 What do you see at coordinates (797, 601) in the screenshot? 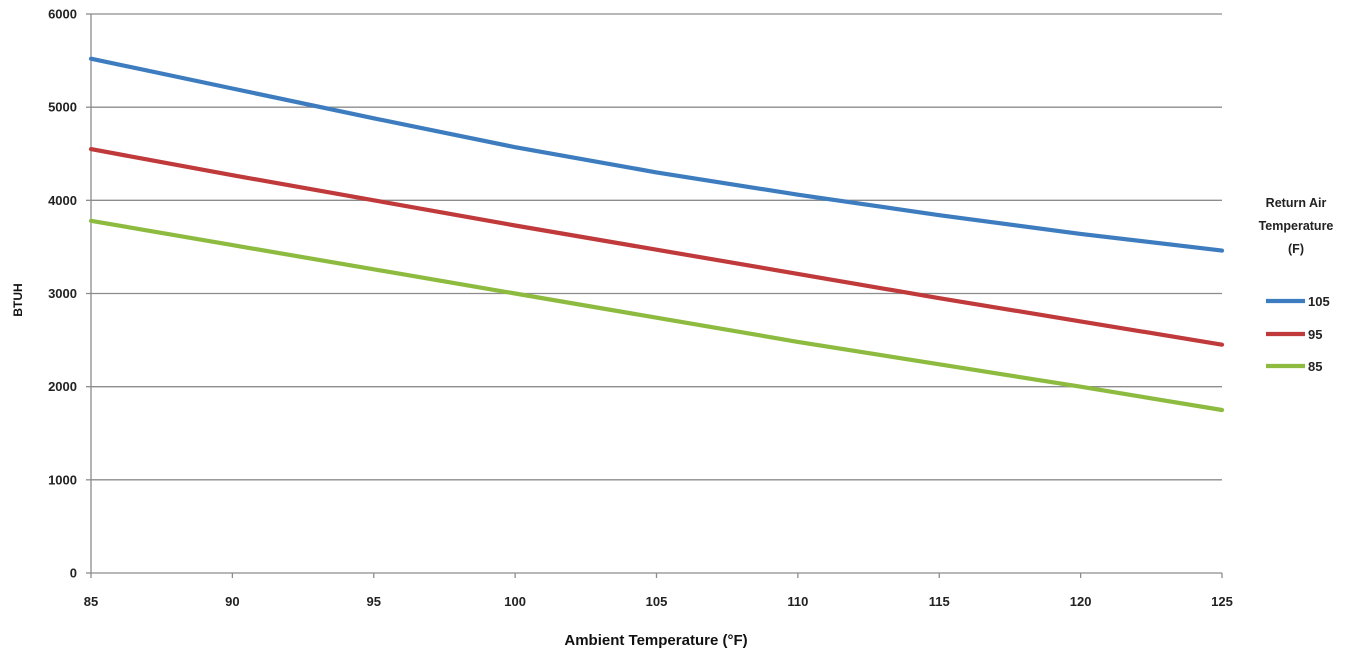
I see `x-tick-label: 110` at bounding box center [797, 601].